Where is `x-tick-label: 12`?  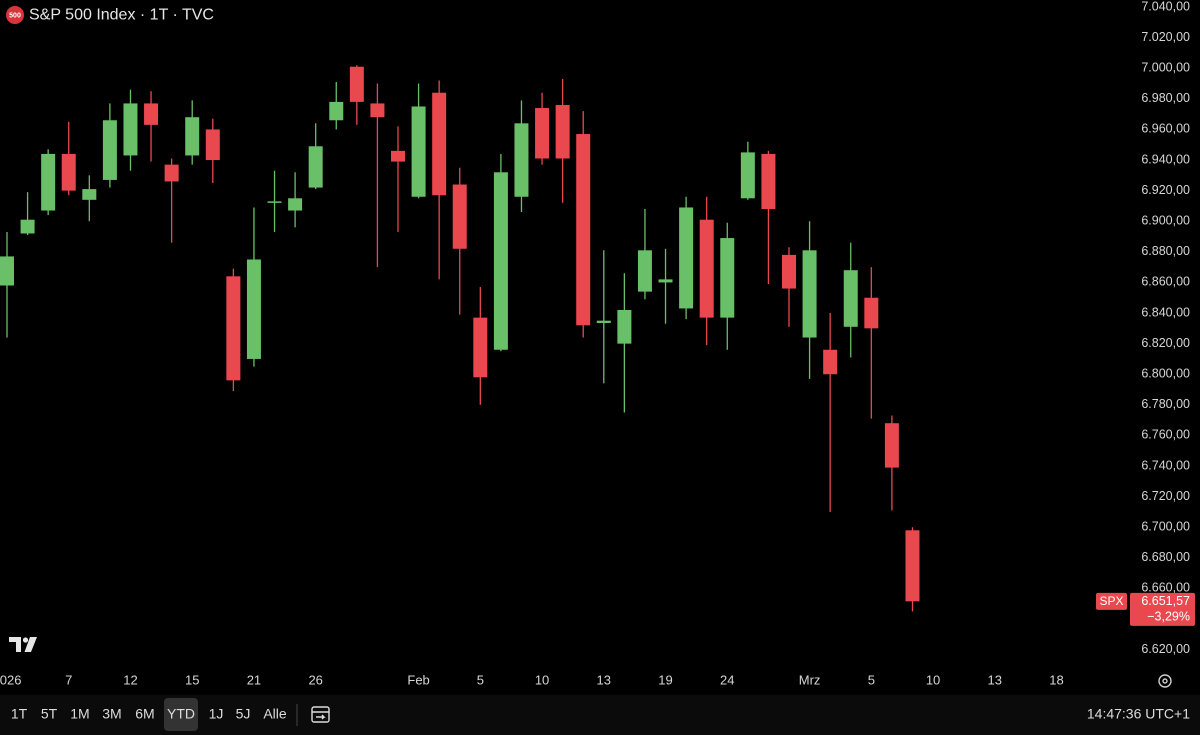 x-tick-label: 12 is located at coordinates (130, 679).